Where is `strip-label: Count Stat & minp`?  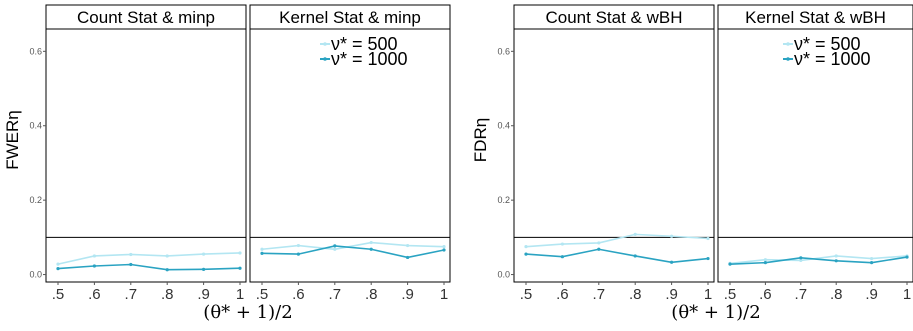 strip-label: Count Stat & minp is located at coordinates (146, 17).